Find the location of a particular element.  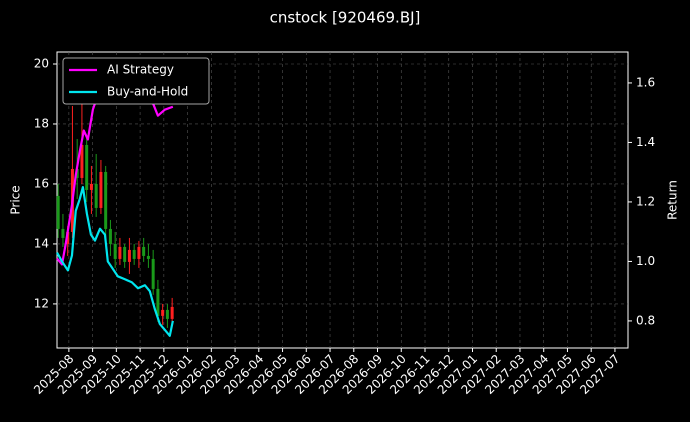

legend-label: Buy-and-Hold is located at coordinates (147, 92).